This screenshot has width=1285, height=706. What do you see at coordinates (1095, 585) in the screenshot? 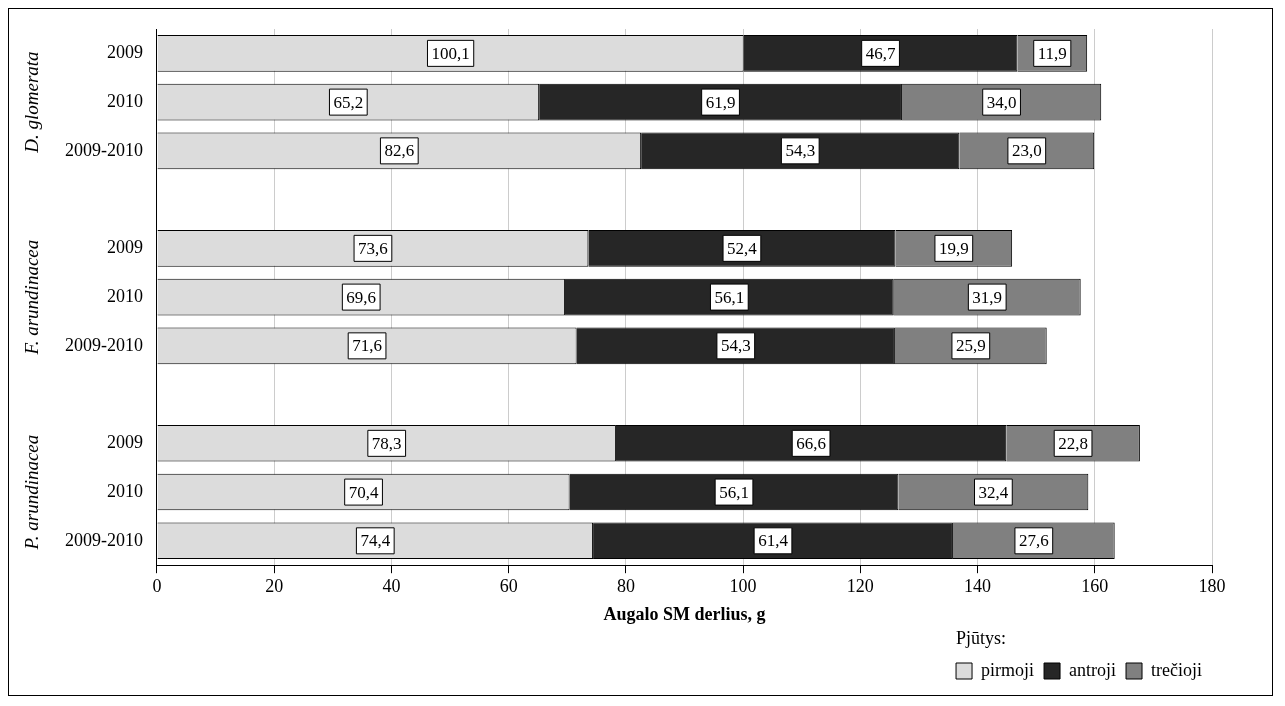
I see `x-tick-label: 160` at bounding box center [1095, 585].